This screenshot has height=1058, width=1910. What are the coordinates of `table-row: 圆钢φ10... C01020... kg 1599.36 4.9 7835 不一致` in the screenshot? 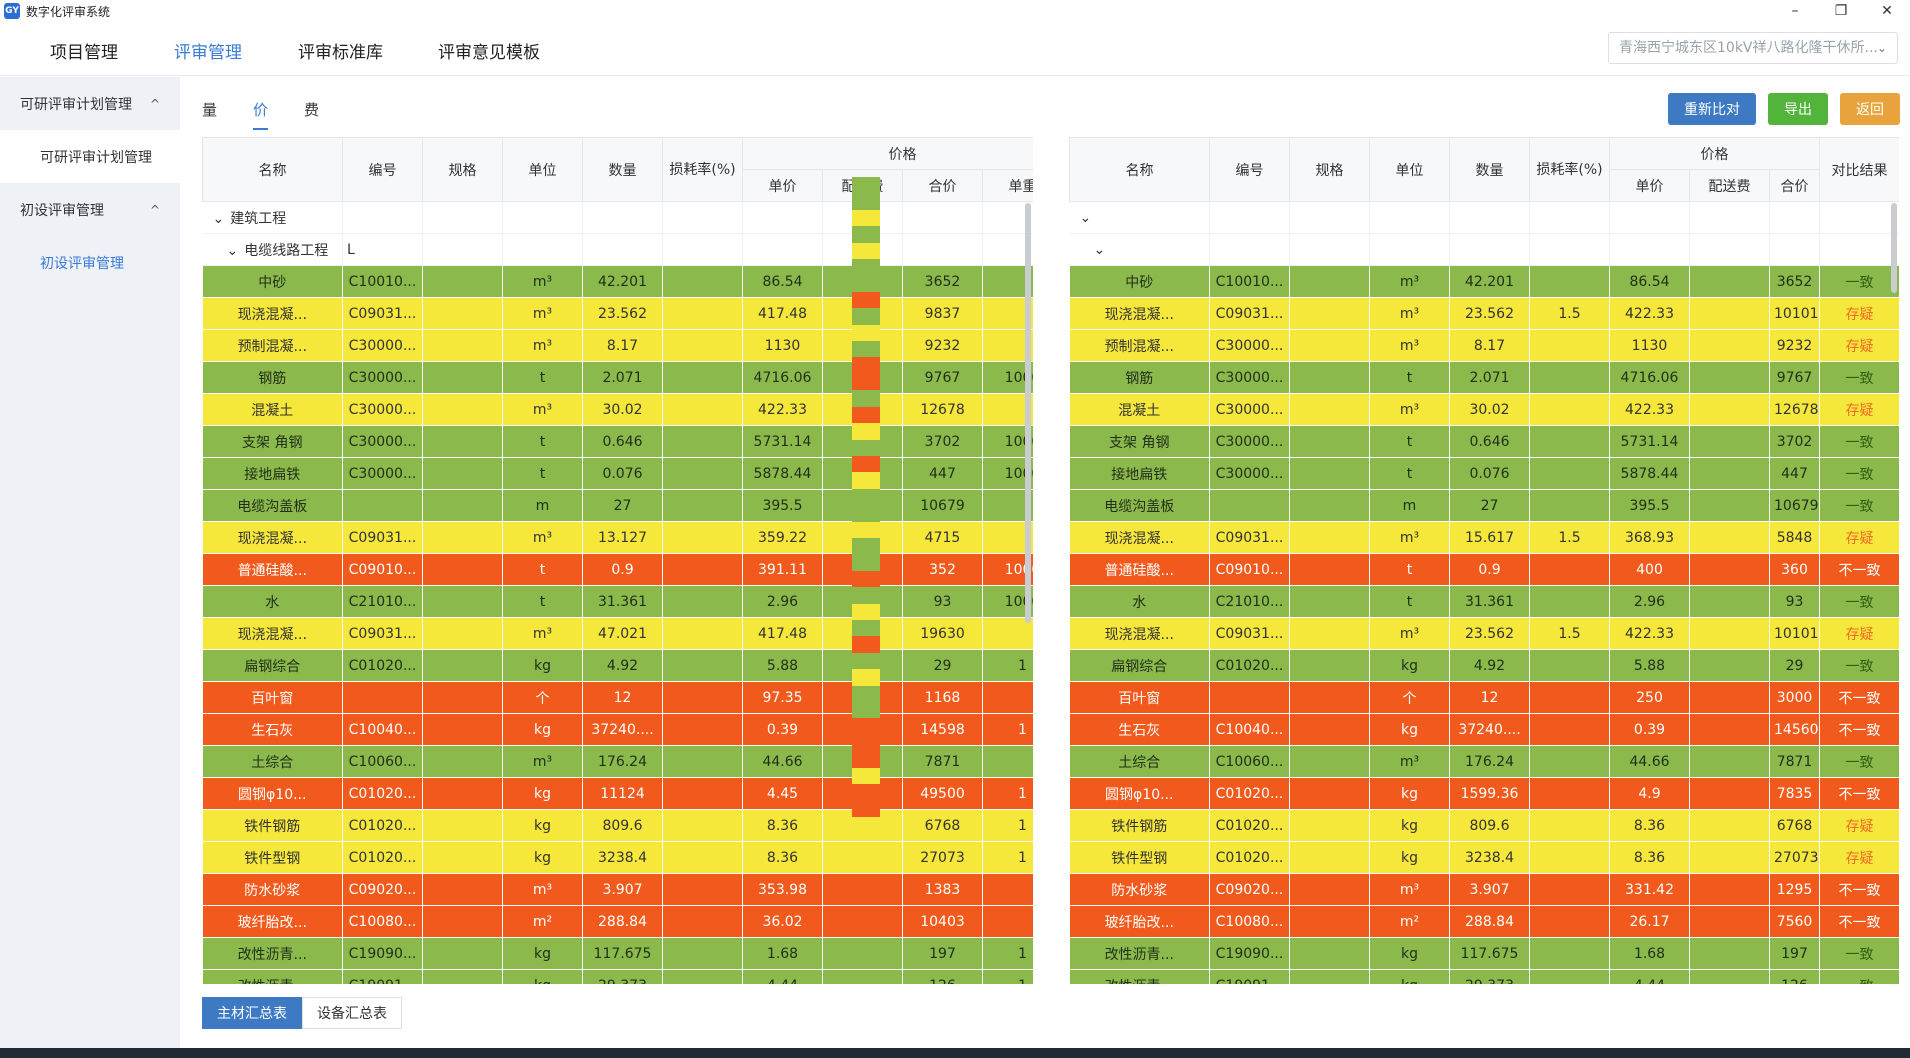 It's located at (1484, 793).